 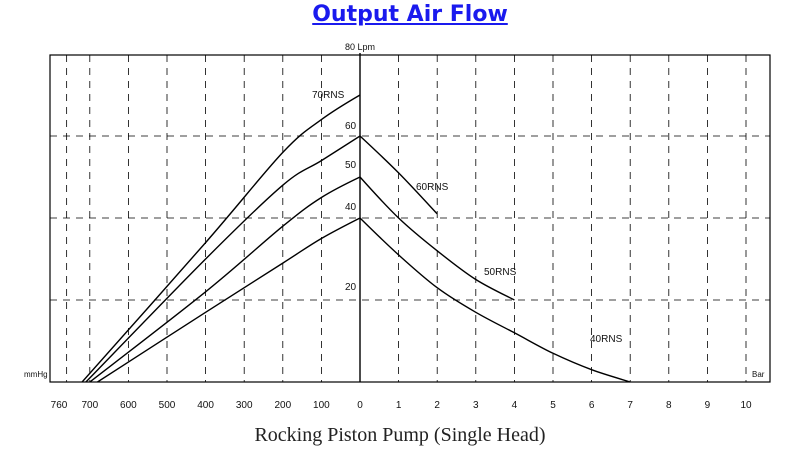 I want to click on series-label-40rns: 40RNS, so click(x=606, y=339).